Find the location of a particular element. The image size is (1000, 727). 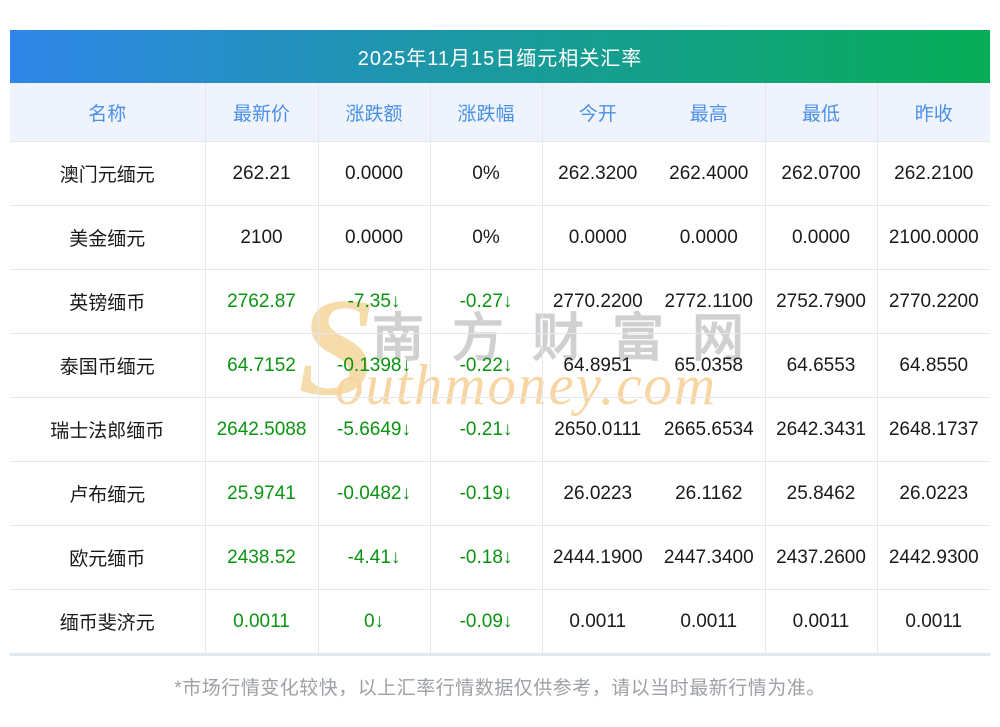

cell-high: 0.0000 is located at coordinates (709, 237).